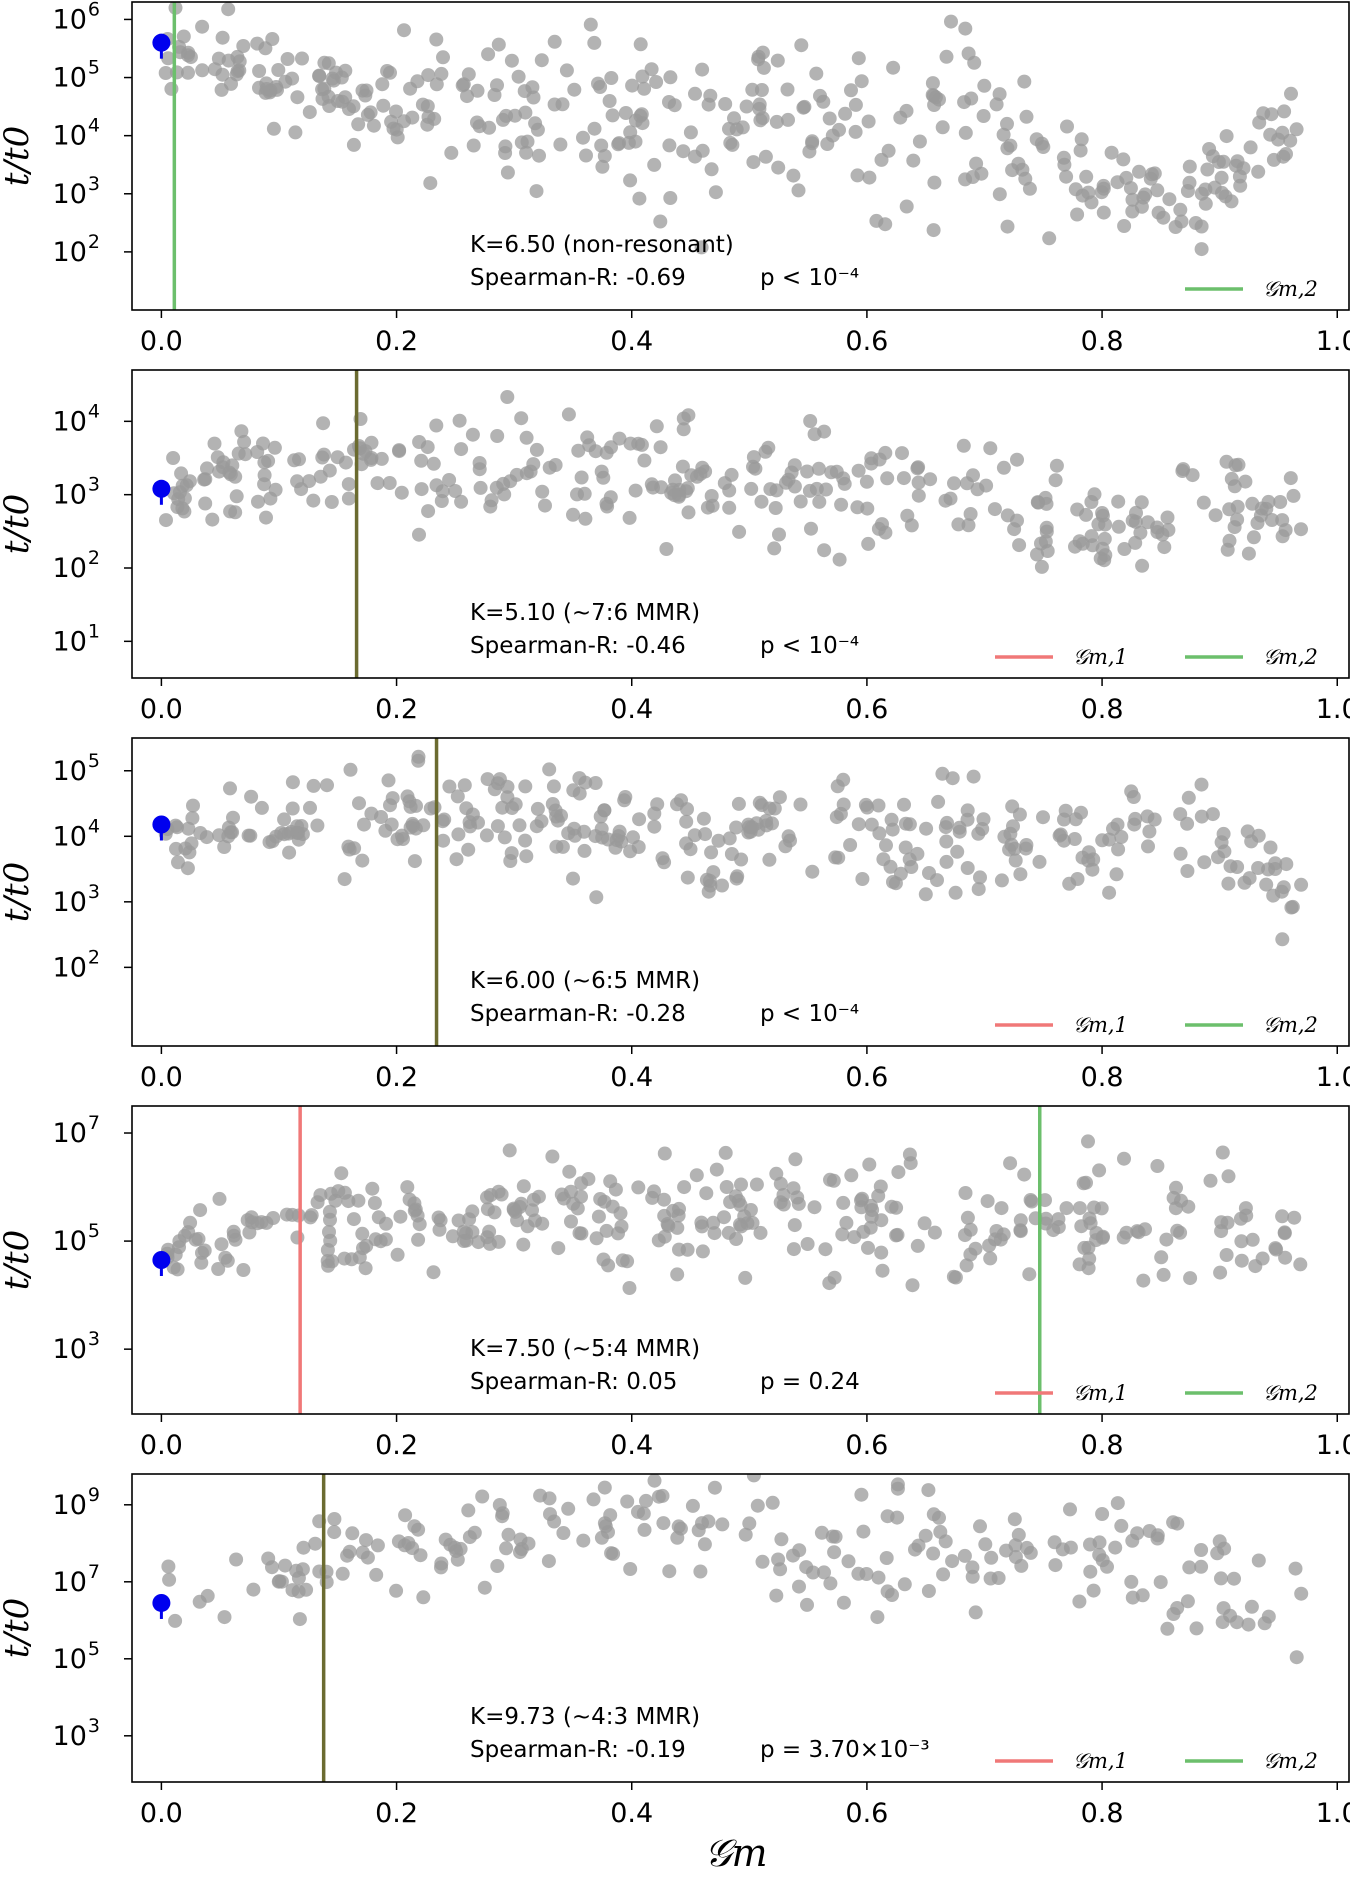 The image size is (1350, 1880). What do you see at coordinates (396, 709) in the screenshot?
I see `x-tick-label: 0.2` at bounding box center [396, 709].